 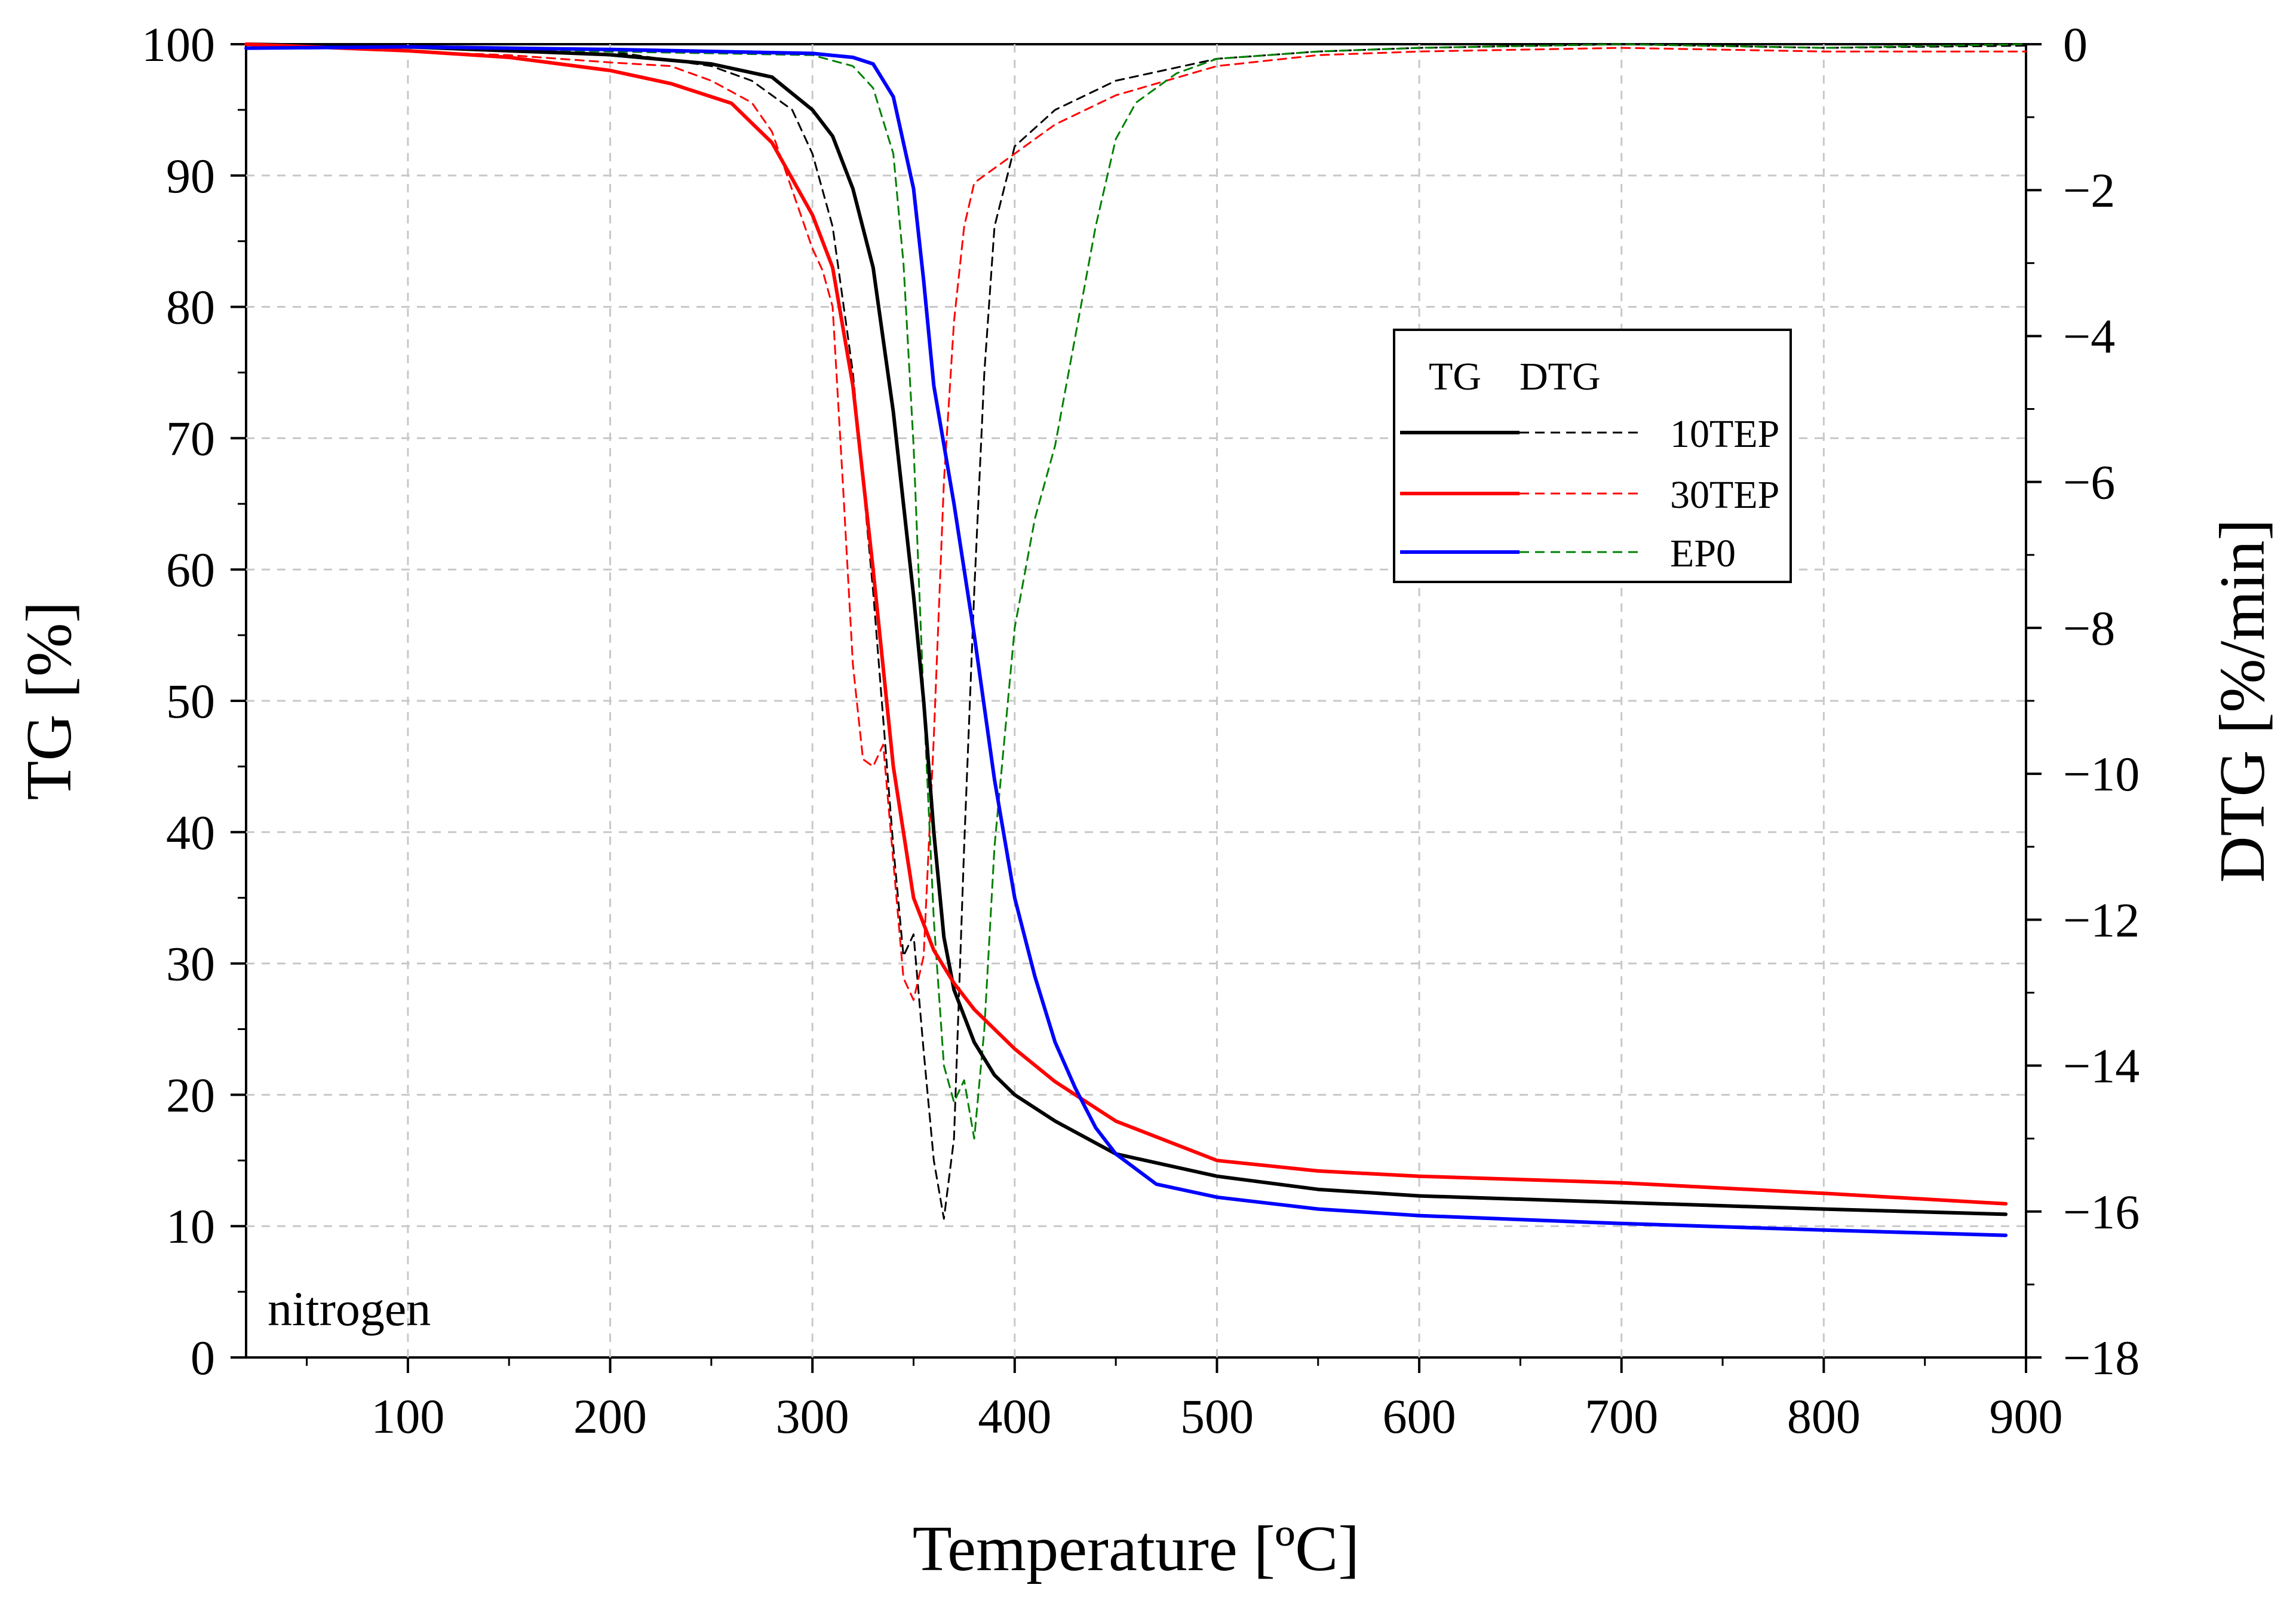 I want to click on x-tick-label: 800, so click(x=1824, y=1416).